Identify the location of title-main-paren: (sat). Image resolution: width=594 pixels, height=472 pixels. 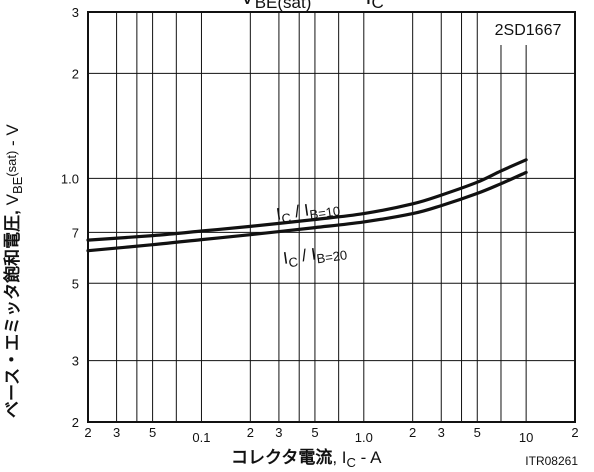
(294, 6).